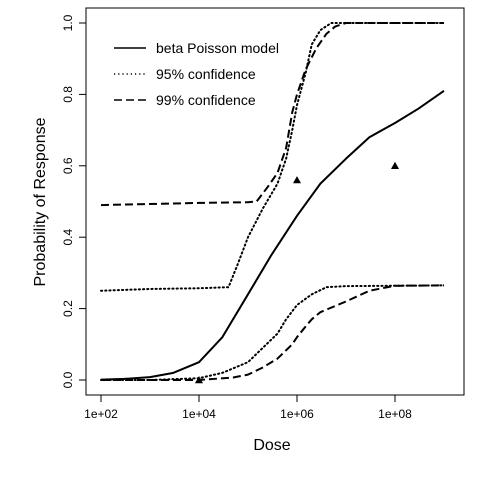 The width and height of the screenshot is (480, 480). I want to click on series-line-dashed, so click(273, 332).